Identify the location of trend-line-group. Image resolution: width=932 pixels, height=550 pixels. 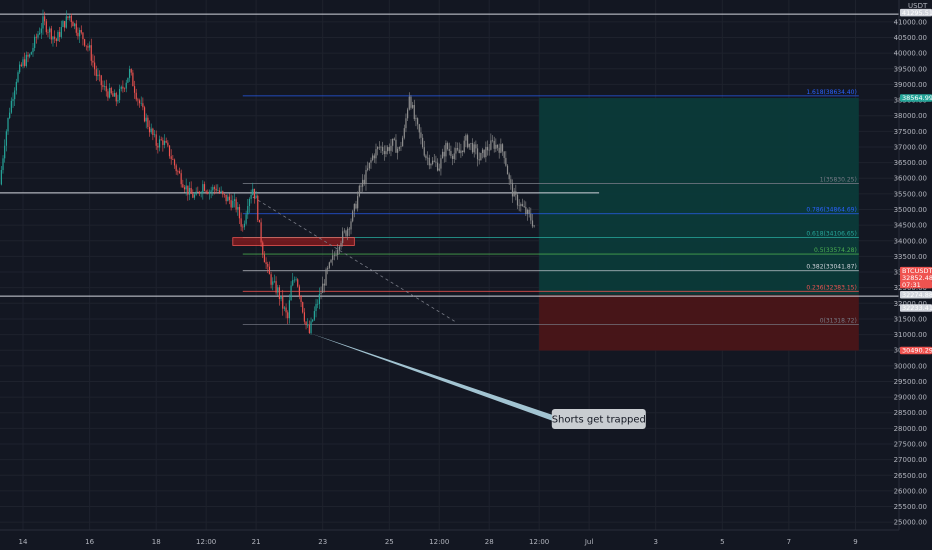
(354, 259).